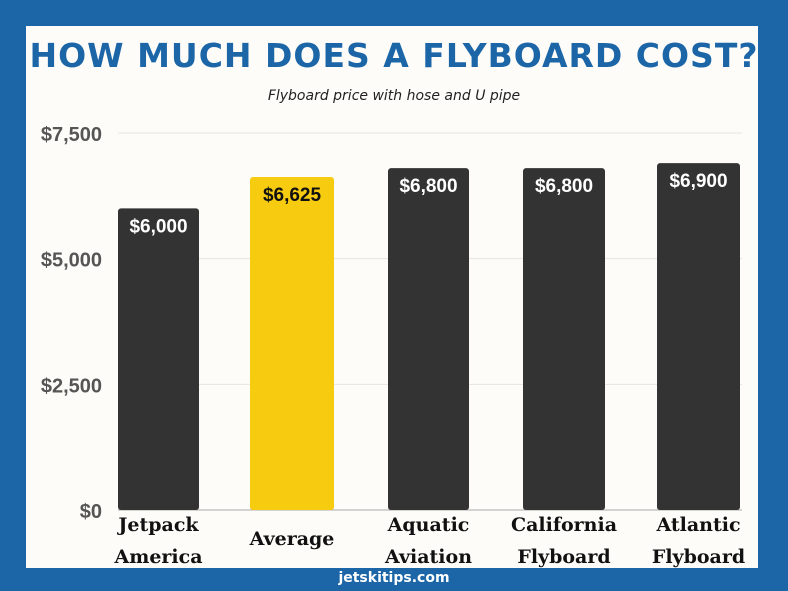  I want to click on data-label: $6,900, so click(698, 181).